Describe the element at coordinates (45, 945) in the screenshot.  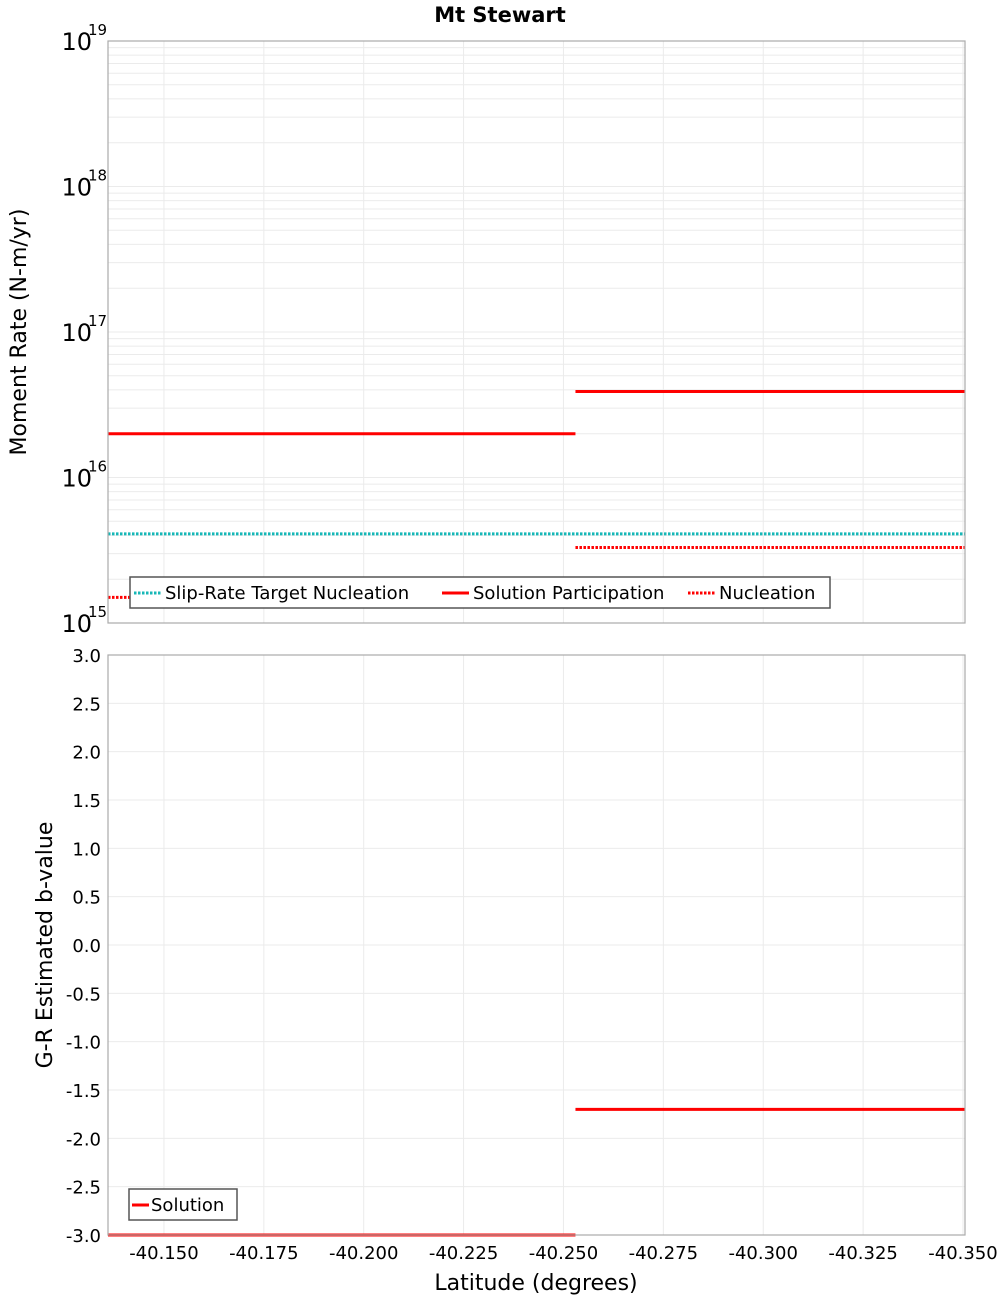
I see `bottom-y-axis-label: G-R Estimated b-value` at that location.